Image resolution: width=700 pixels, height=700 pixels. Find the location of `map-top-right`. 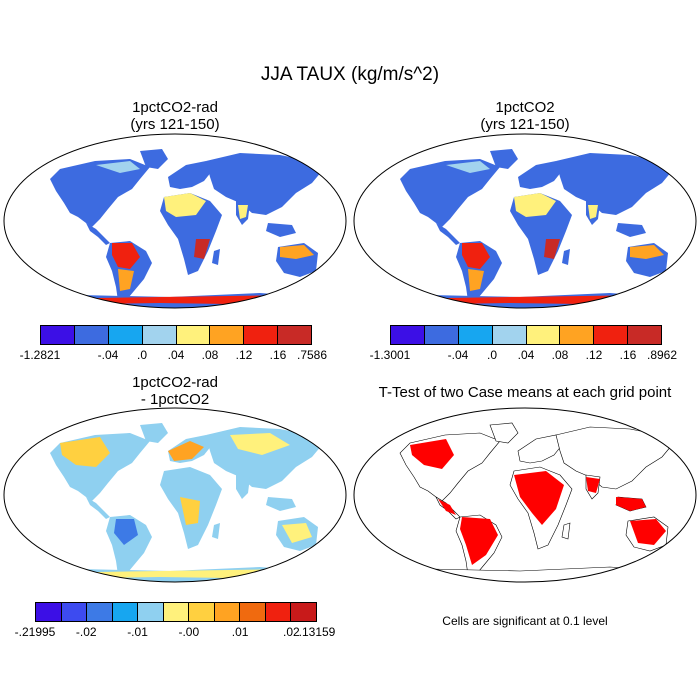

map-top-right is located at coordinates (525, 221).